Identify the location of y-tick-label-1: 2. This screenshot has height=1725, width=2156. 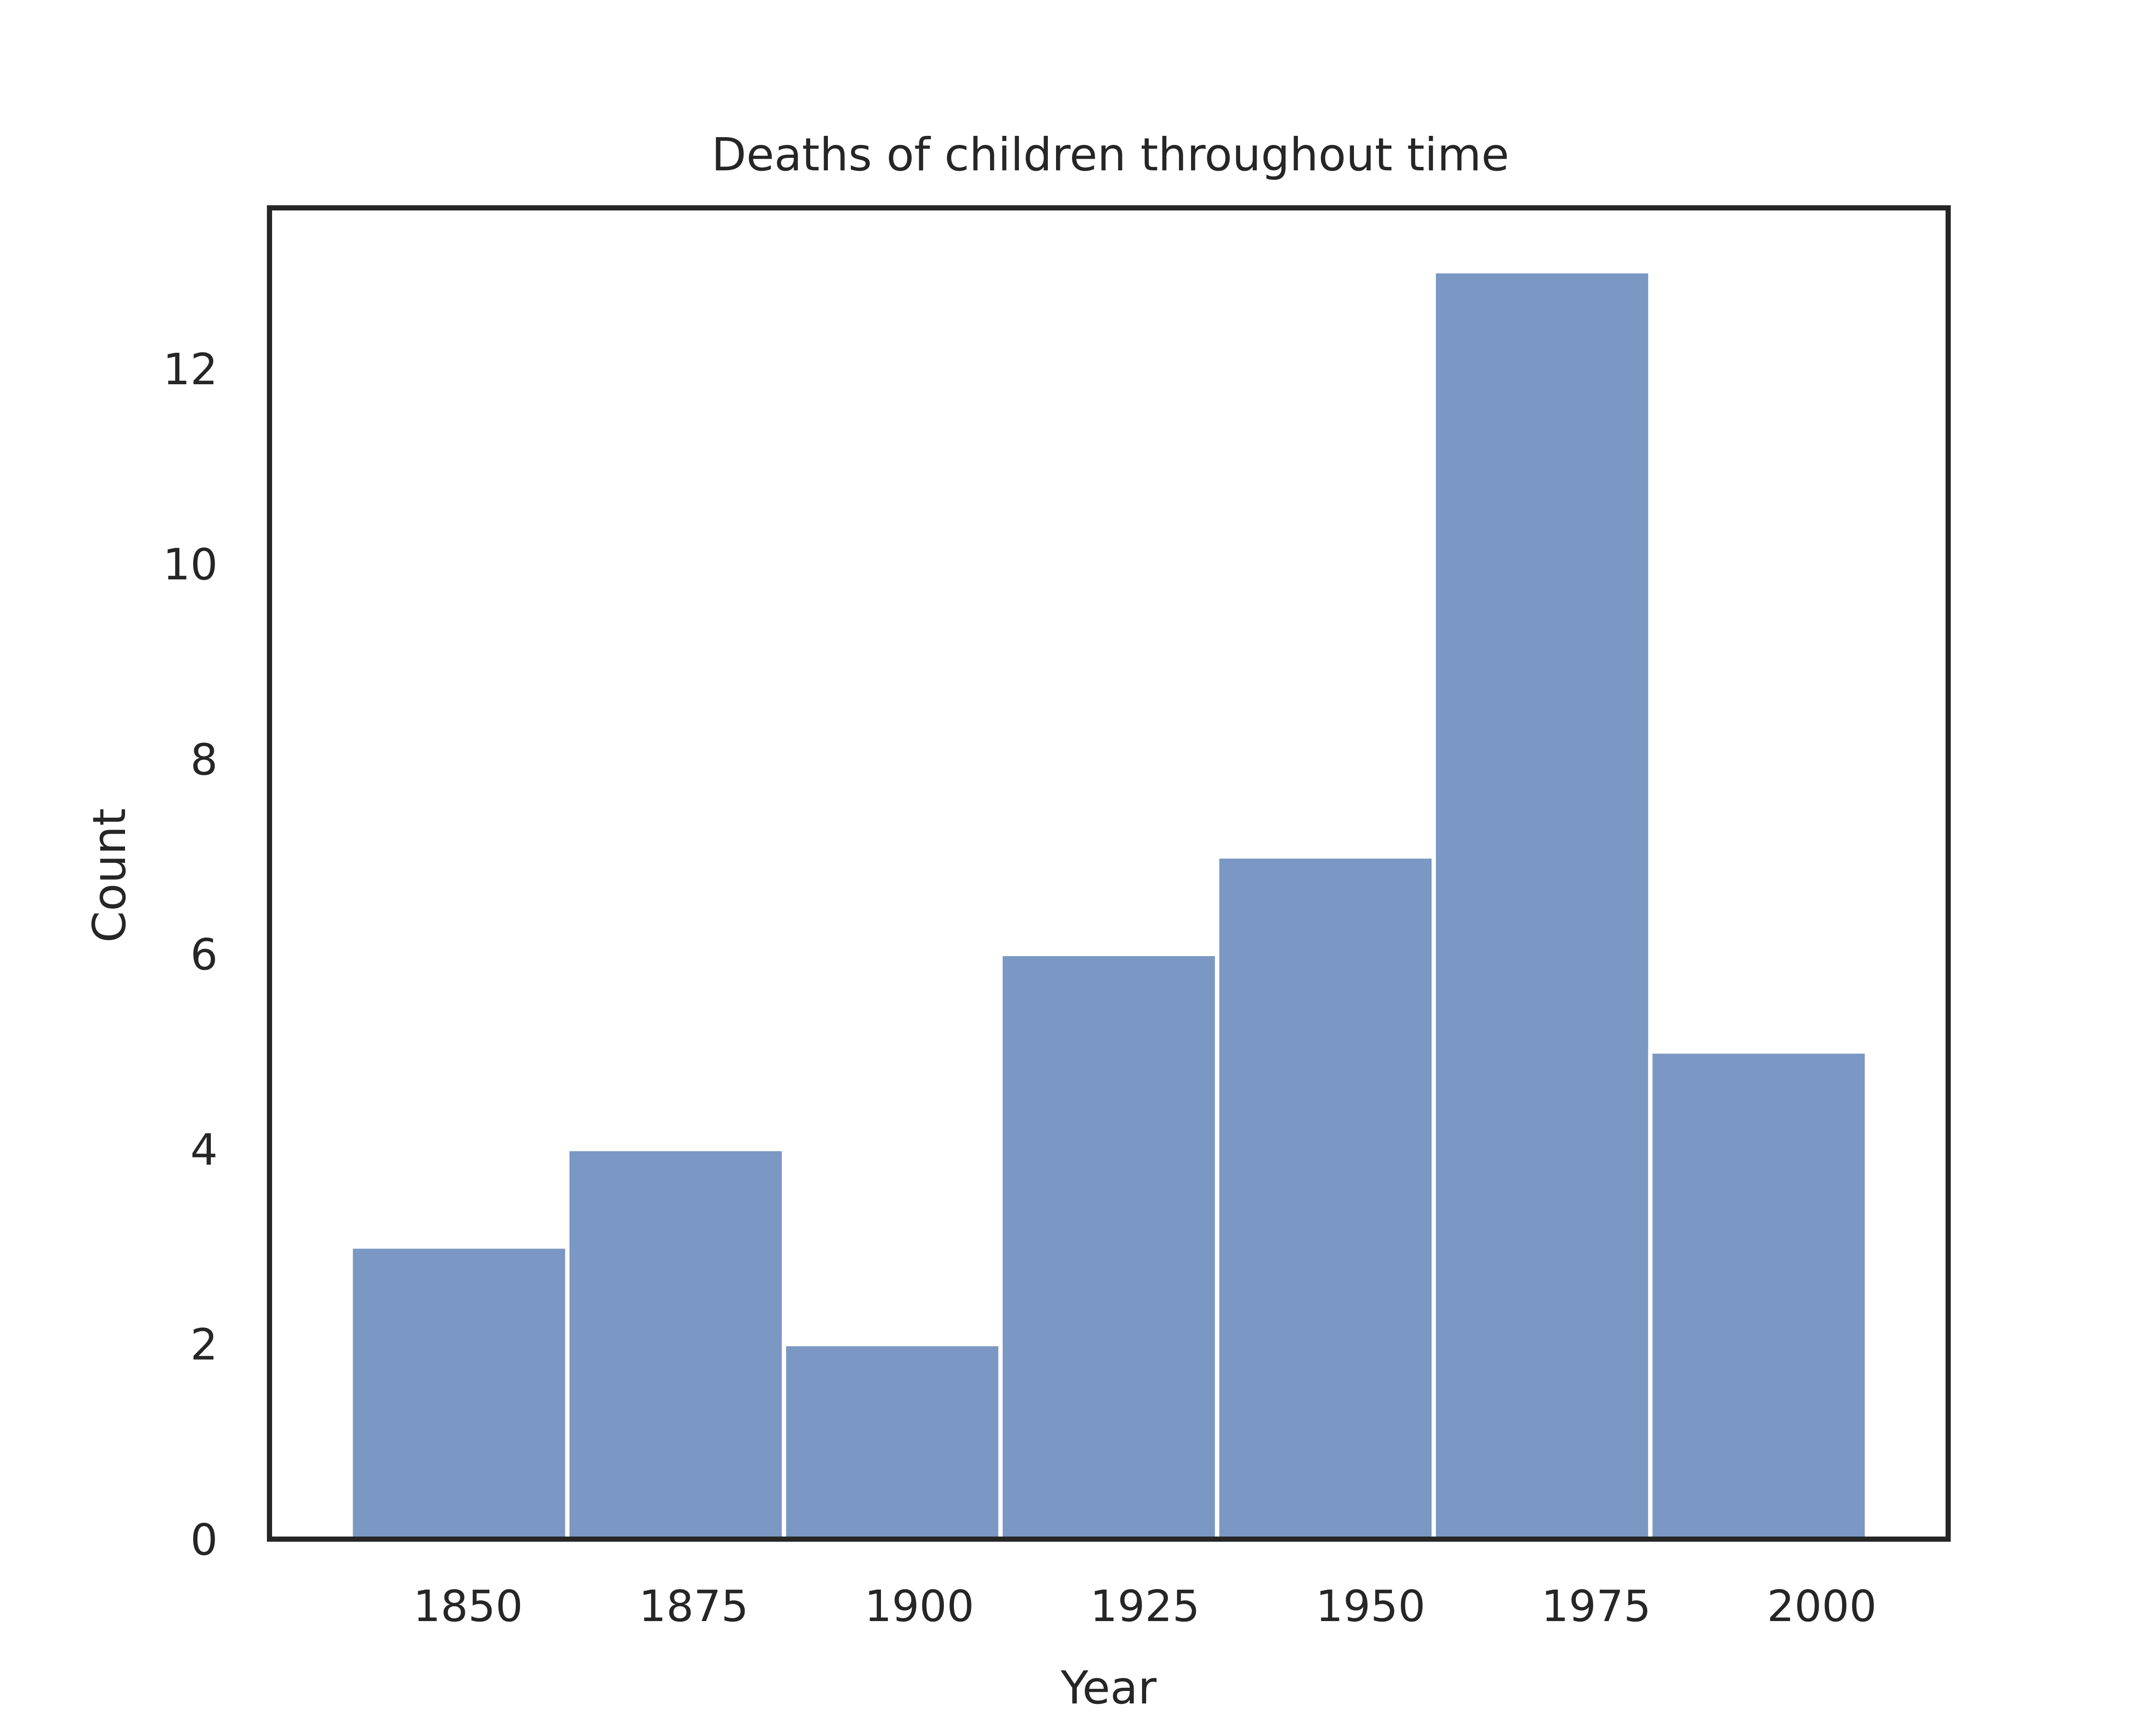
(204, 1345).